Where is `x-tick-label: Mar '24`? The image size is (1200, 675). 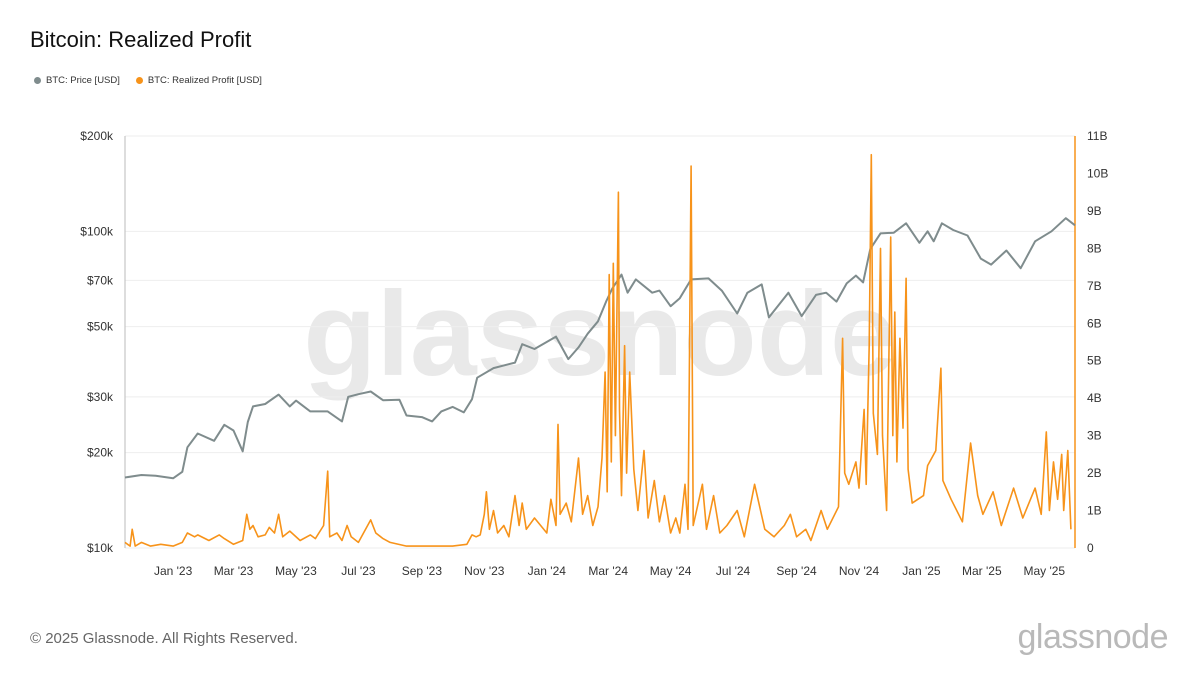
x-tick-label: Mar '24 is located at coordinates (608, 571).